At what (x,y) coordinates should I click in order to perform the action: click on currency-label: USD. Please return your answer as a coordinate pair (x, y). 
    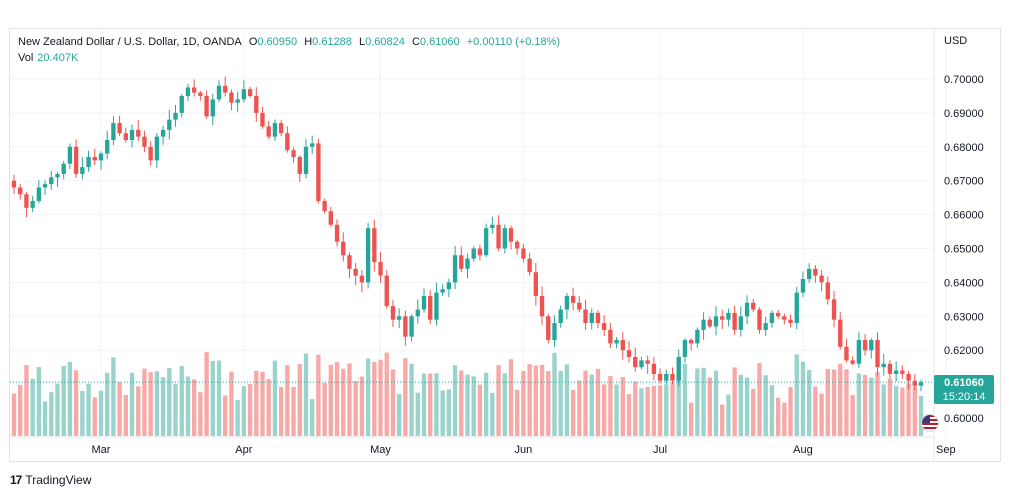
    Looking at the image, I should click on (956, 41).